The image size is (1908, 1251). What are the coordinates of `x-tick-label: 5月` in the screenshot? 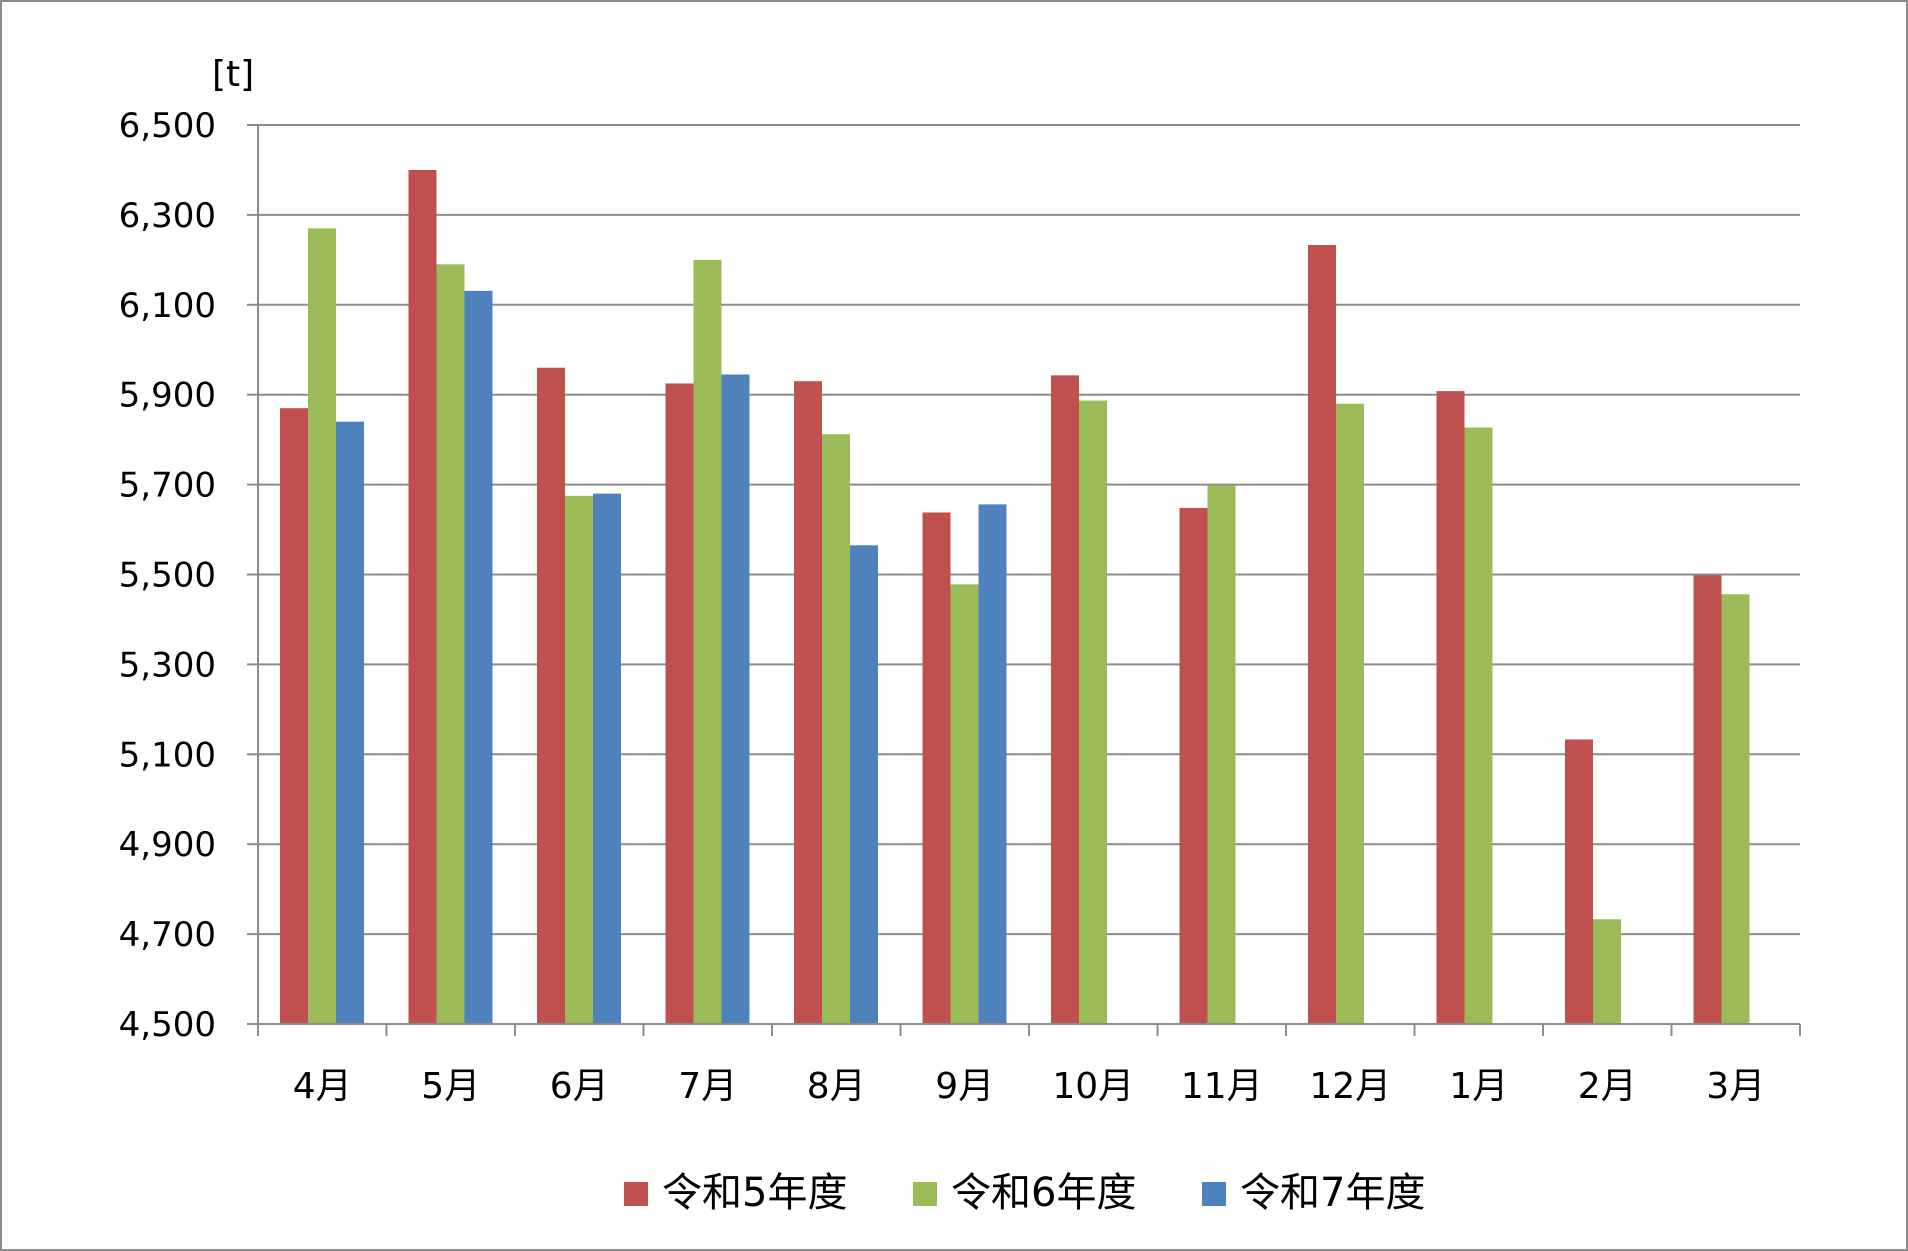 It's located at (450, 1086).